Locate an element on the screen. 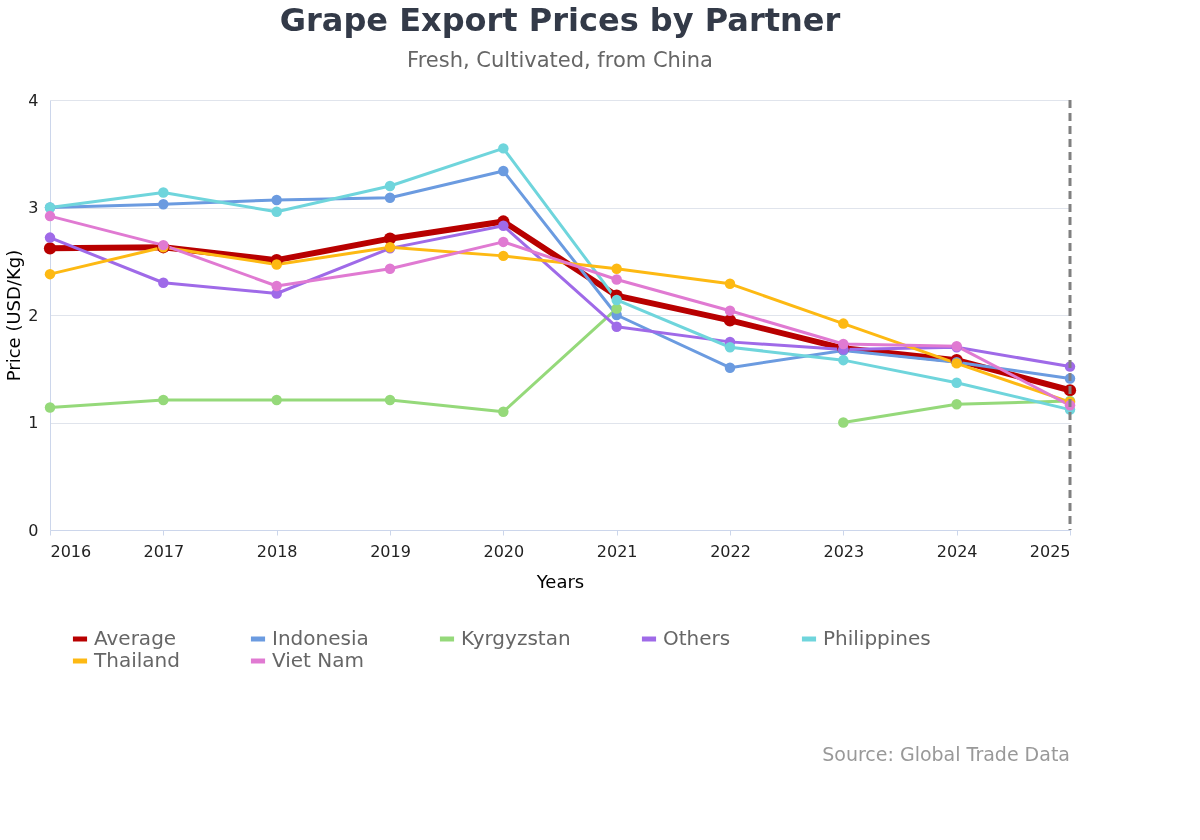 The width and height of the screenshot is (1200, 840). x-tick-label: 2022 is located at coordinates (730, 551).